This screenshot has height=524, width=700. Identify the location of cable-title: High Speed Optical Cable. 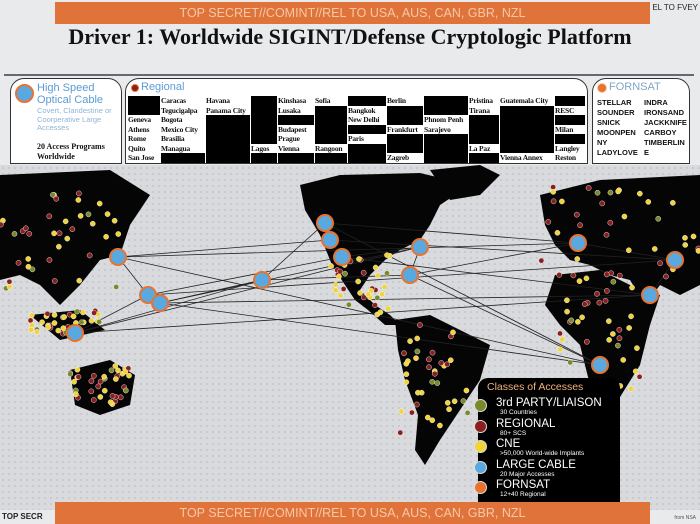
(70, 94).